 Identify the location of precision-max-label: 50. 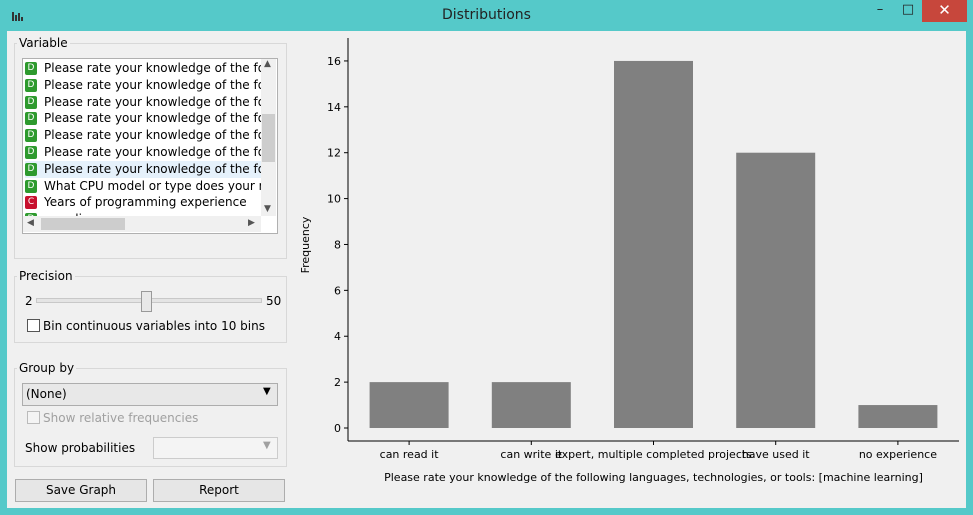
(274, 301).